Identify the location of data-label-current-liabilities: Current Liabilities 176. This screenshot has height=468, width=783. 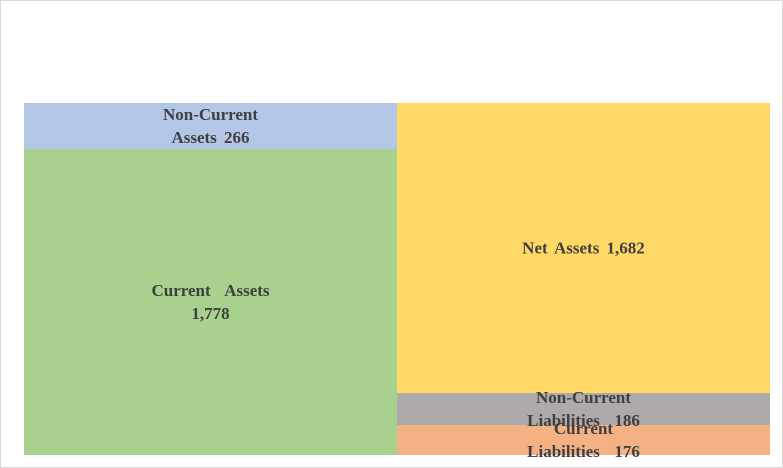
(583, 439).